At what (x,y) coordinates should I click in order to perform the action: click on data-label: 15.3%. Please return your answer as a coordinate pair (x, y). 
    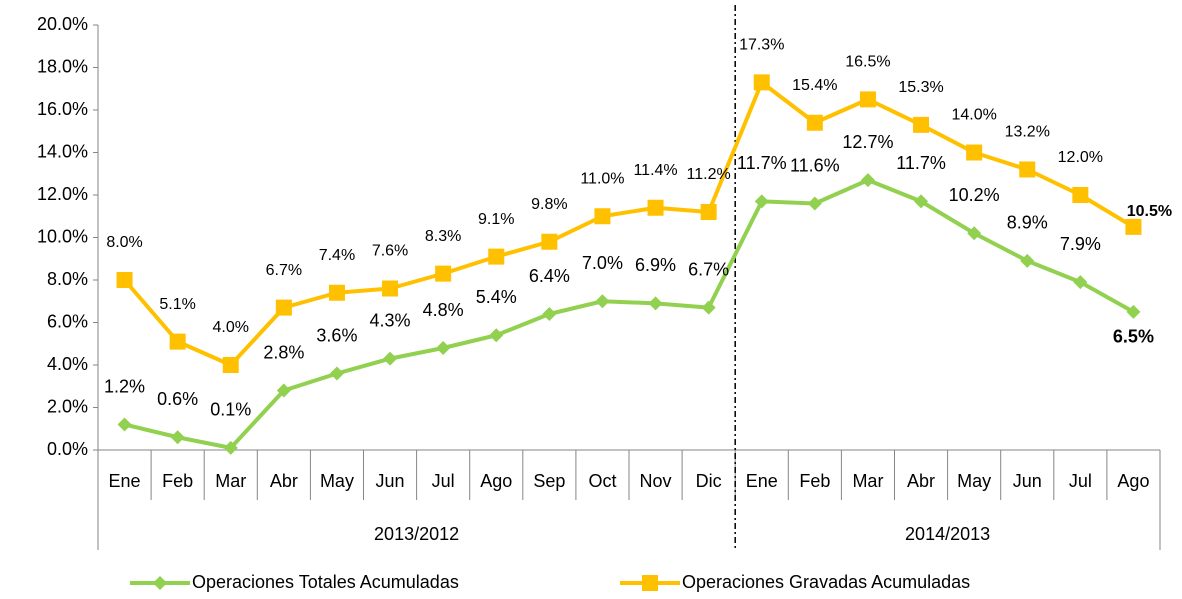
    Looking at the image, I should click on (920, 87).